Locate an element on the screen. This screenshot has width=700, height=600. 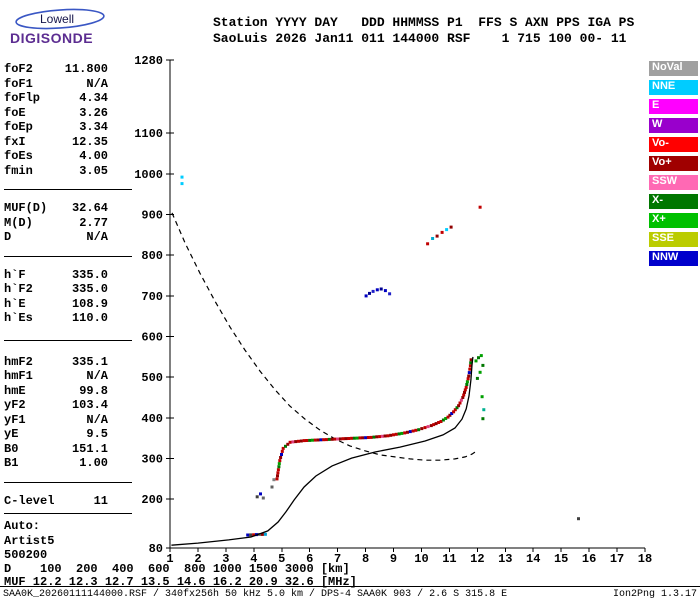
param-value: 3.34 is located at coordinates (93, 127).